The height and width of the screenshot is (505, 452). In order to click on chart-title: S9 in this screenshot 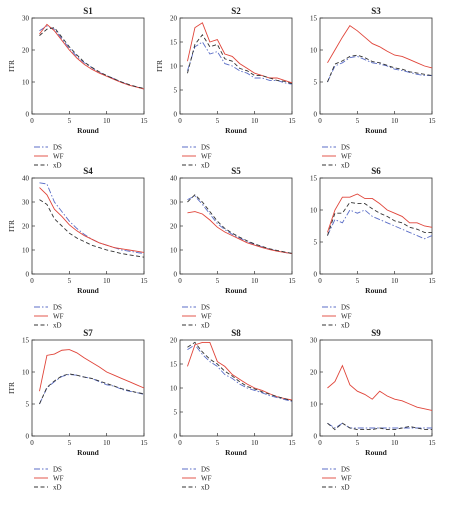, I will do `click(376, 333)`.